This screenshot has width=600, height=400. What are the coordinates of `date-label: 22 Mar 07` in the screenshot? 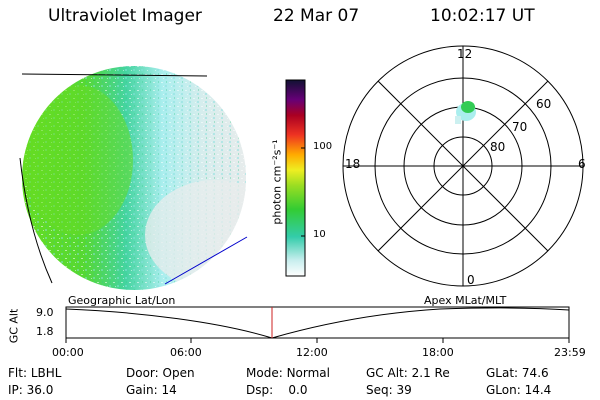 It's located at (316, 16).